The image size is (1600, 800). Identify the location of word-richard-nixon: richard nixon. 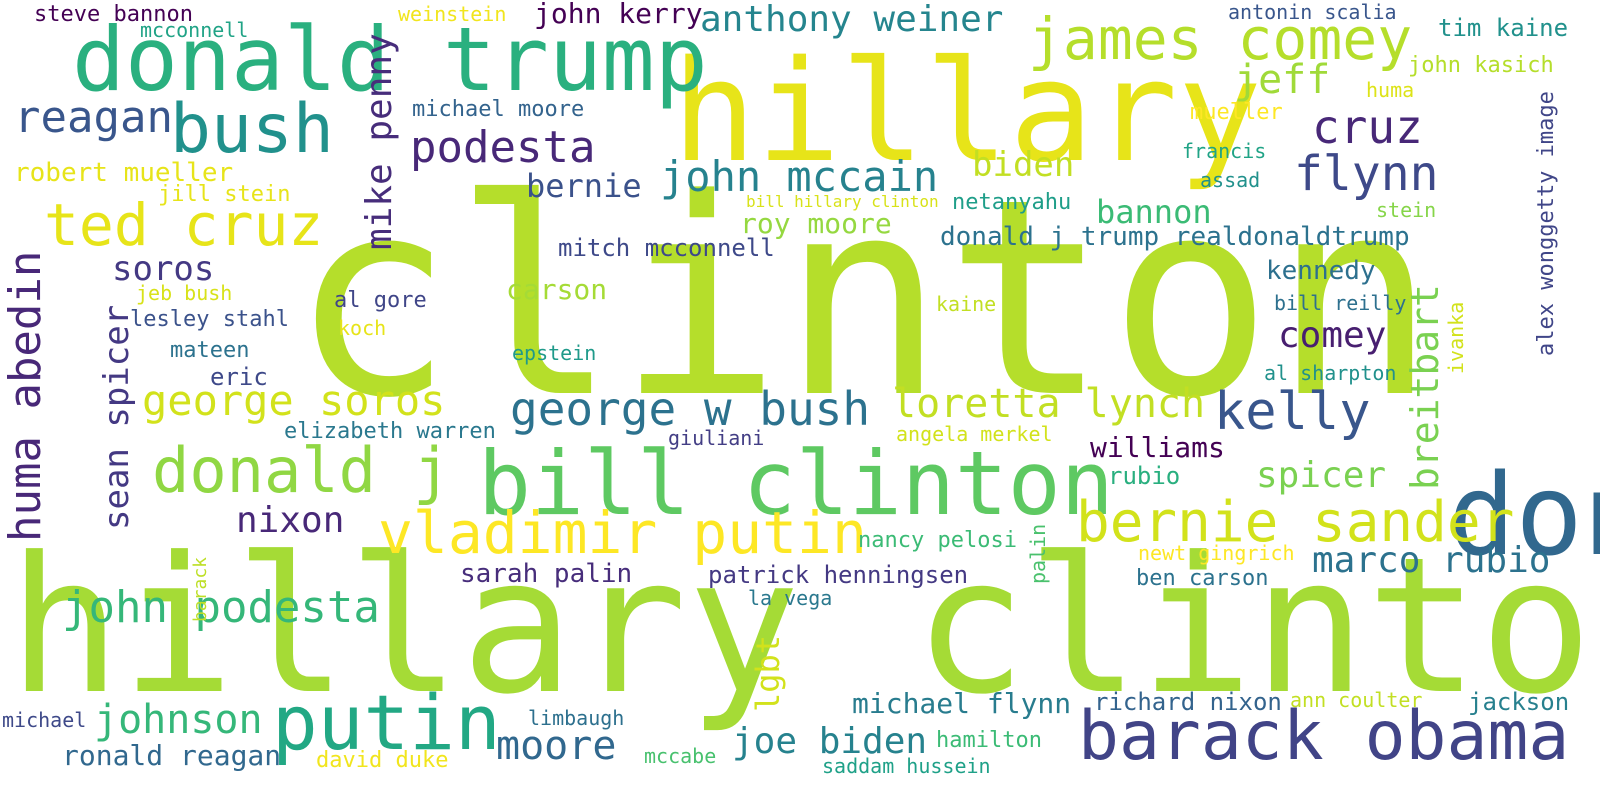
(1188, 702).